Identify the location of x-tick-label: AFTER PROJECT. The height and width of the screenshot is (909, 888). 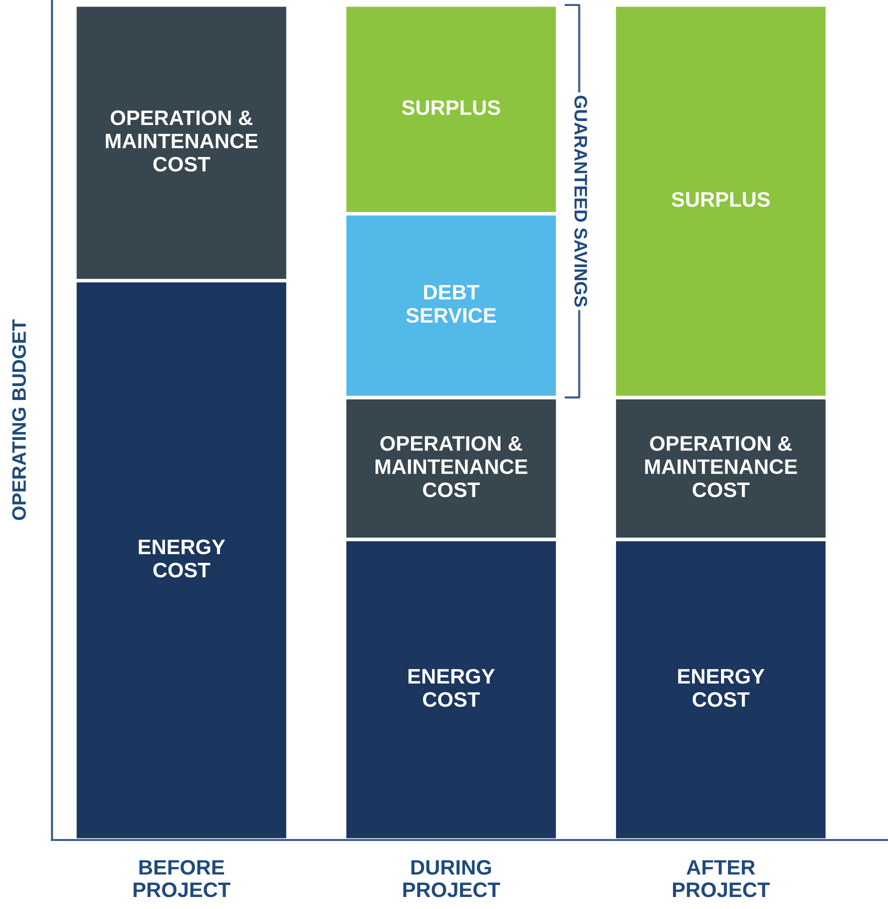
(721, 879).